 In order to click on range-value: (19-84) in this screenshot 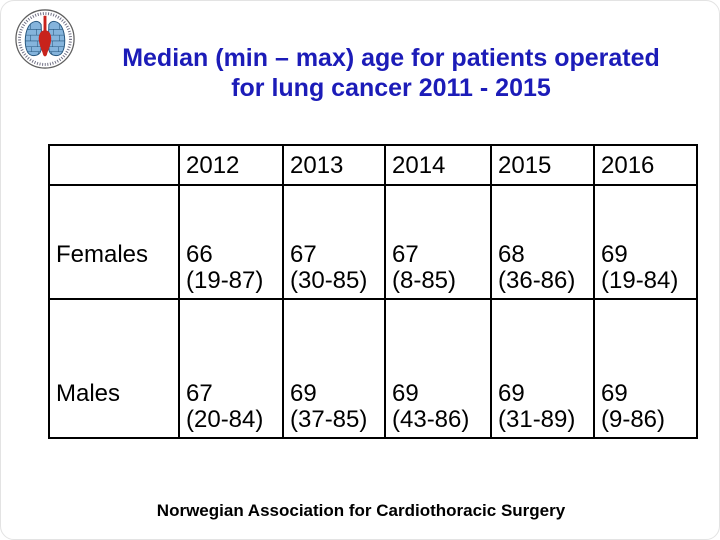, I will do `click(640, 280)`.